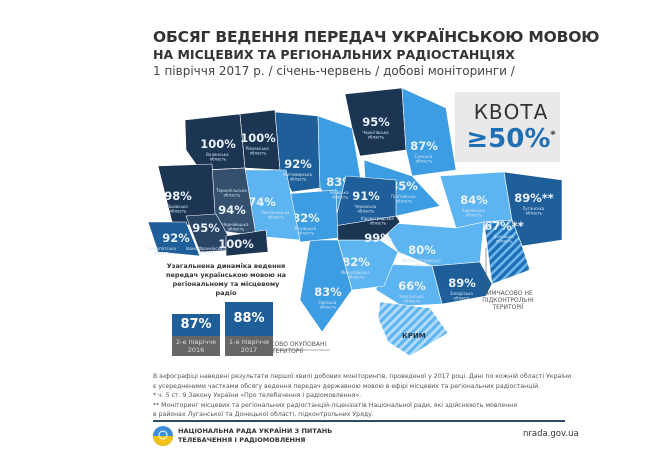 The width and height of the screenshot is (650, 460). What do you see at coordinates (534, 198) in the screenshot?
I see `region-value: 89%**` at bounding box center [534, 198].